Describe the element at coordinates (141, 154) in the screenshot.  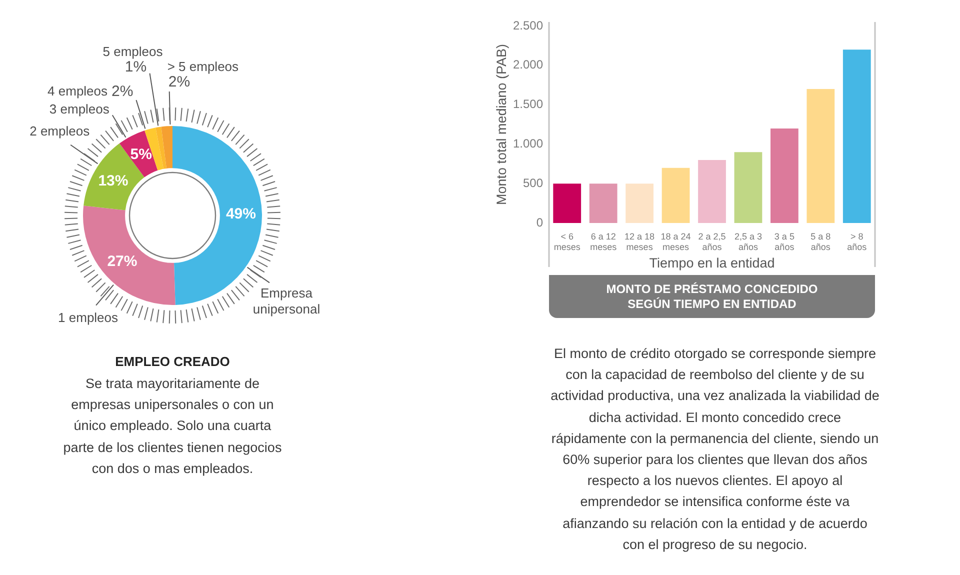
I see `data-label: 5%` at that location.